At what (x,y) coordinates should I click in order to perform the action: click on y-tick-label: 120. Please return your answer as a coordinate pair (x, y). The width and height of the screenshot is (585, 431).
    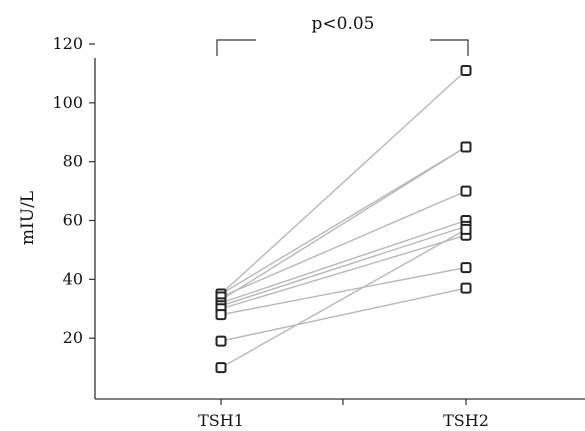
    Looking at the image, I should click on (67, 43).